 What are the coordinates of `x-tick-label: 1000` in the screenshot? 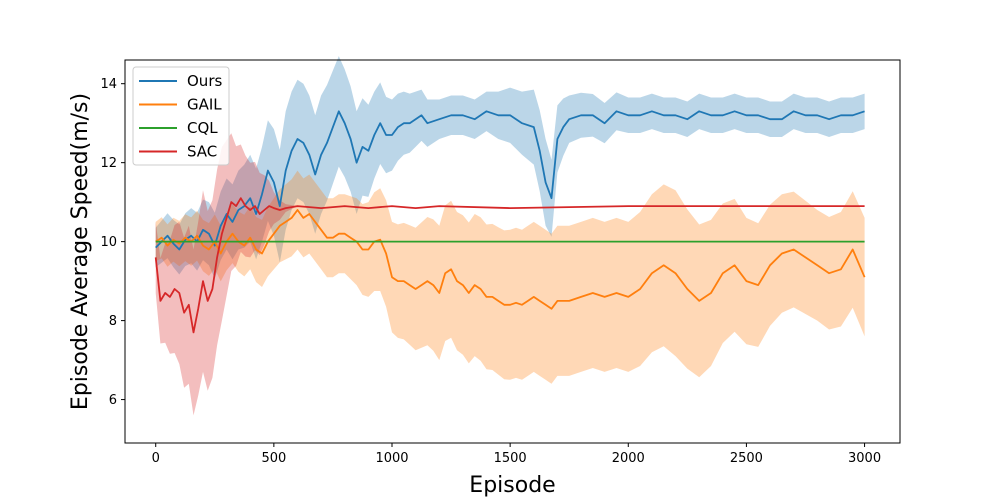 It's located at (391, 458).